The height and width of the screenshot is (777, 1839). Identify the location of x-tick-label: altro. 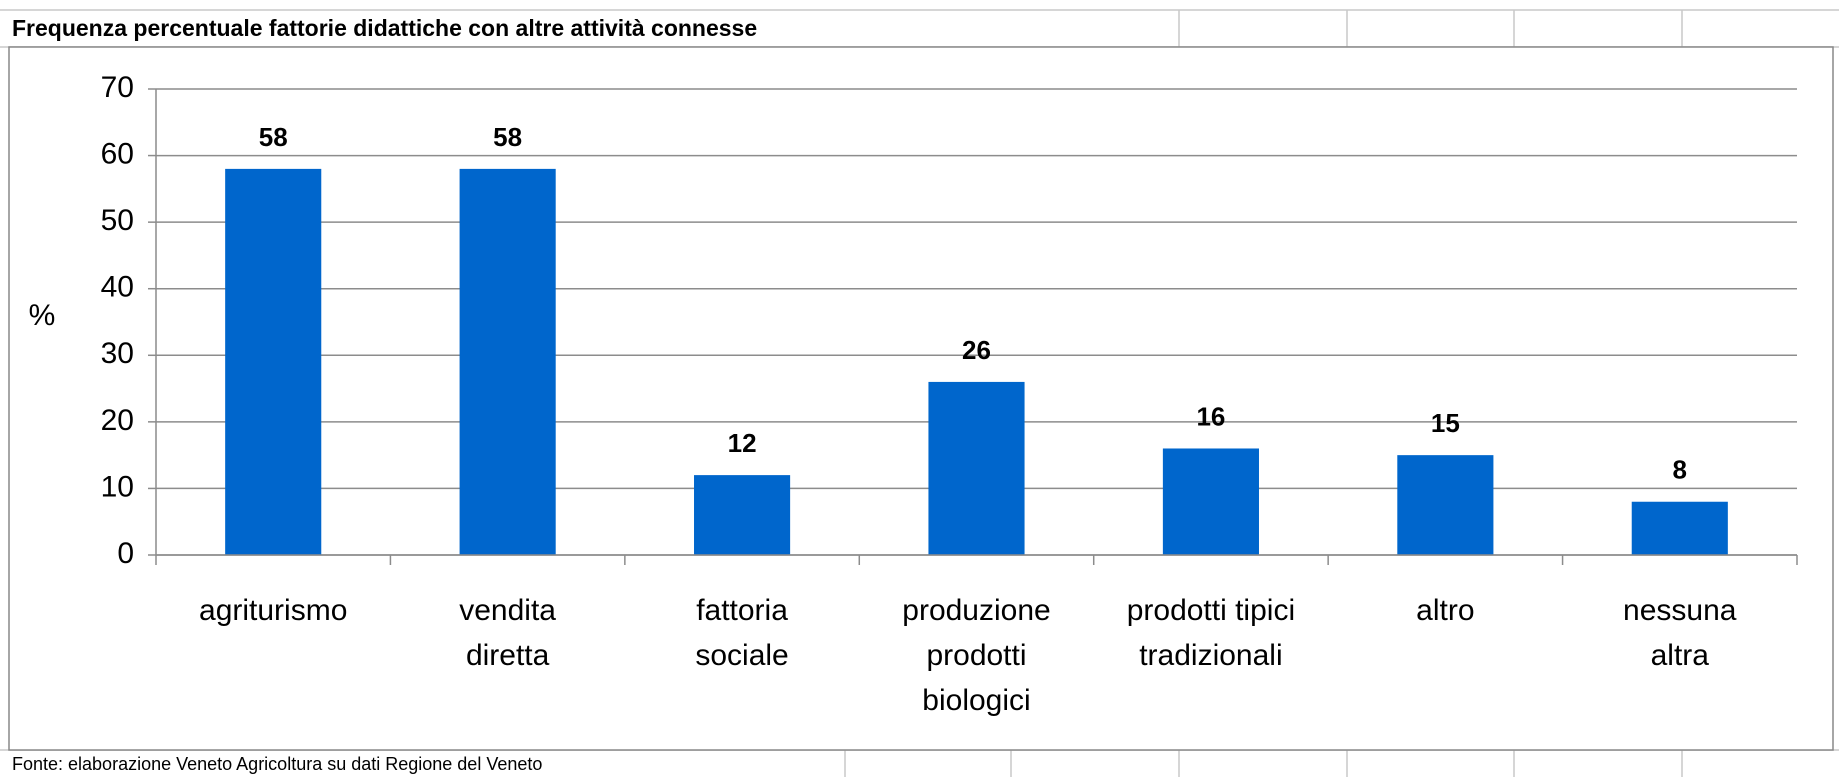
(1445, 610).